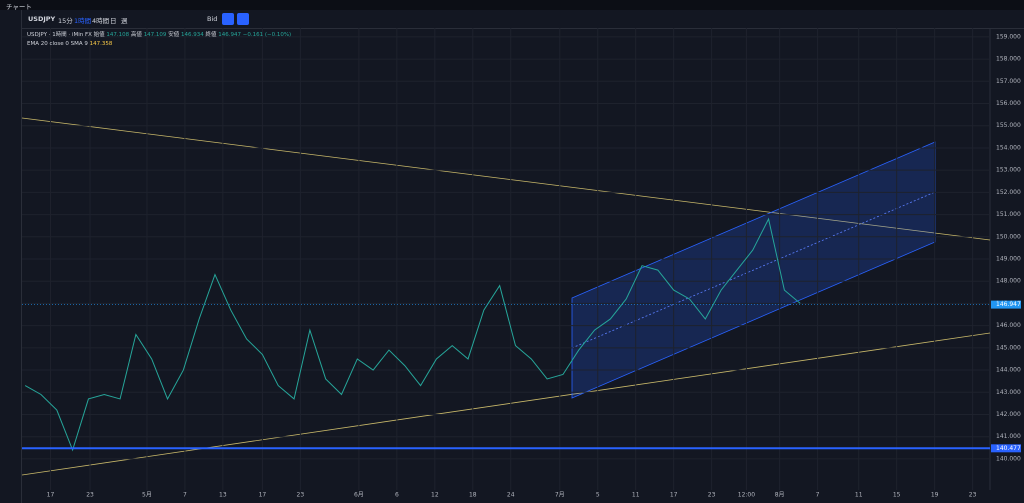 This screenshot has height=503, width=1024. I want to click on window-title: チャート, so click(19, 7).